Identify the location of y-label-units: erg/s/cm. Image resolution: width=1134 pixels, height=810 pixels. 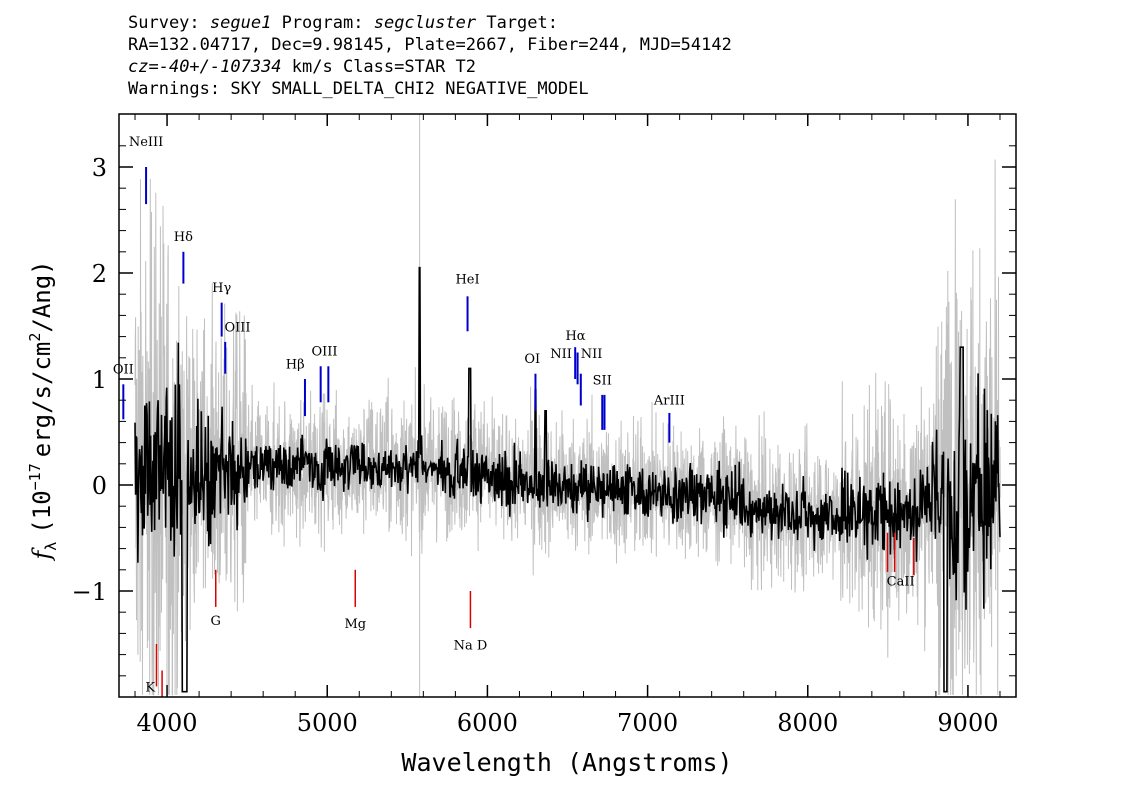
(42, 400).